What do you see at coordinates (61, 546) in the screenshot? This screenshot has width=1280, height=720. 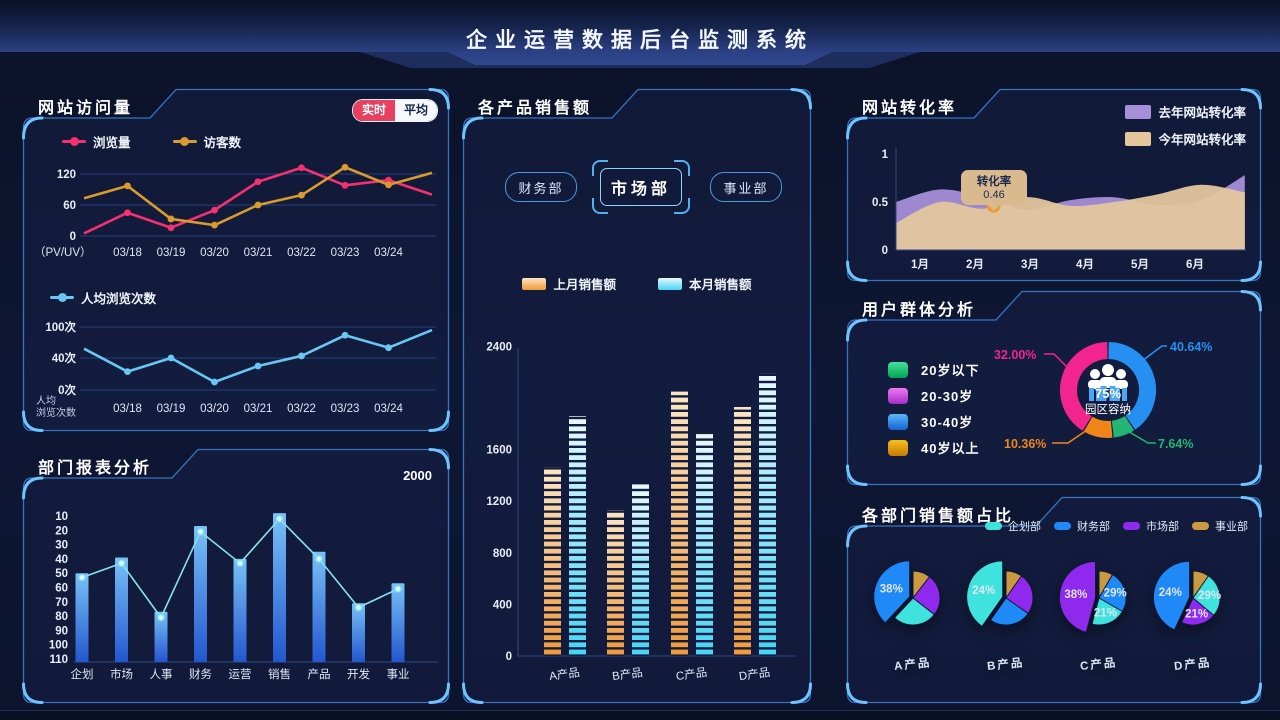 I see `text-el: 30` at bounding box center [61, 546].